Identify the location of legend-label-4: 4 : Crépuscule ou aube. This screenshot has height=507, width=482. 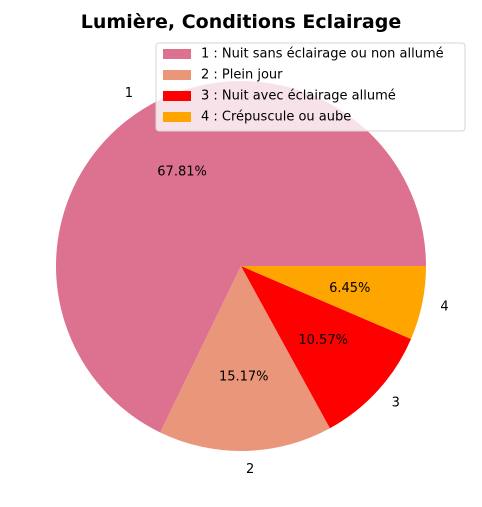
(276, 117).